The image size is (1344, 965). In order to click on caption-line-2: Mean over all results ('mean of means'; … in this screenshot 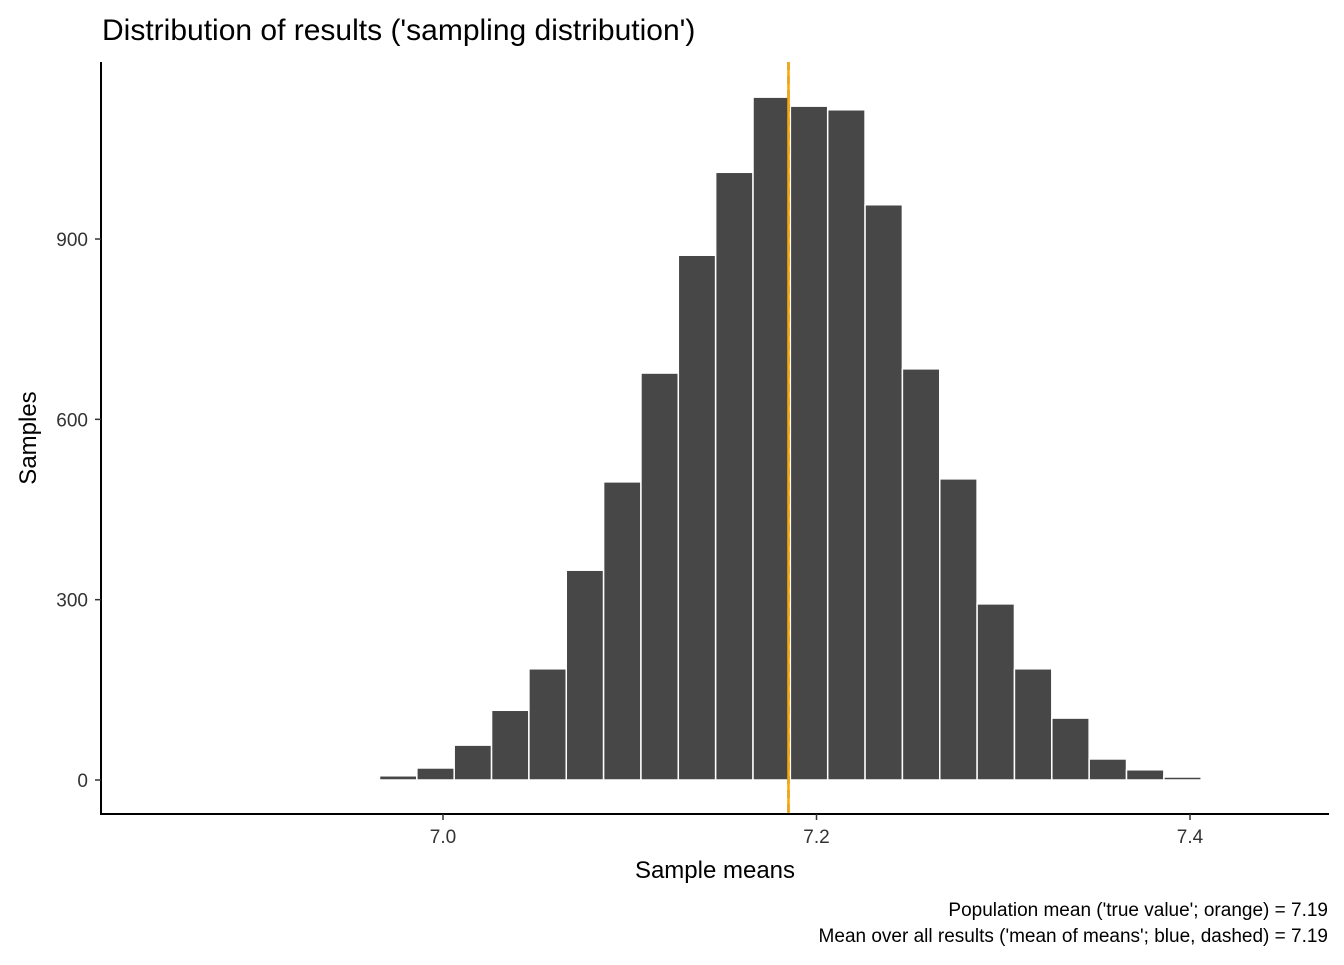, I will do `click(1073, 936)`.